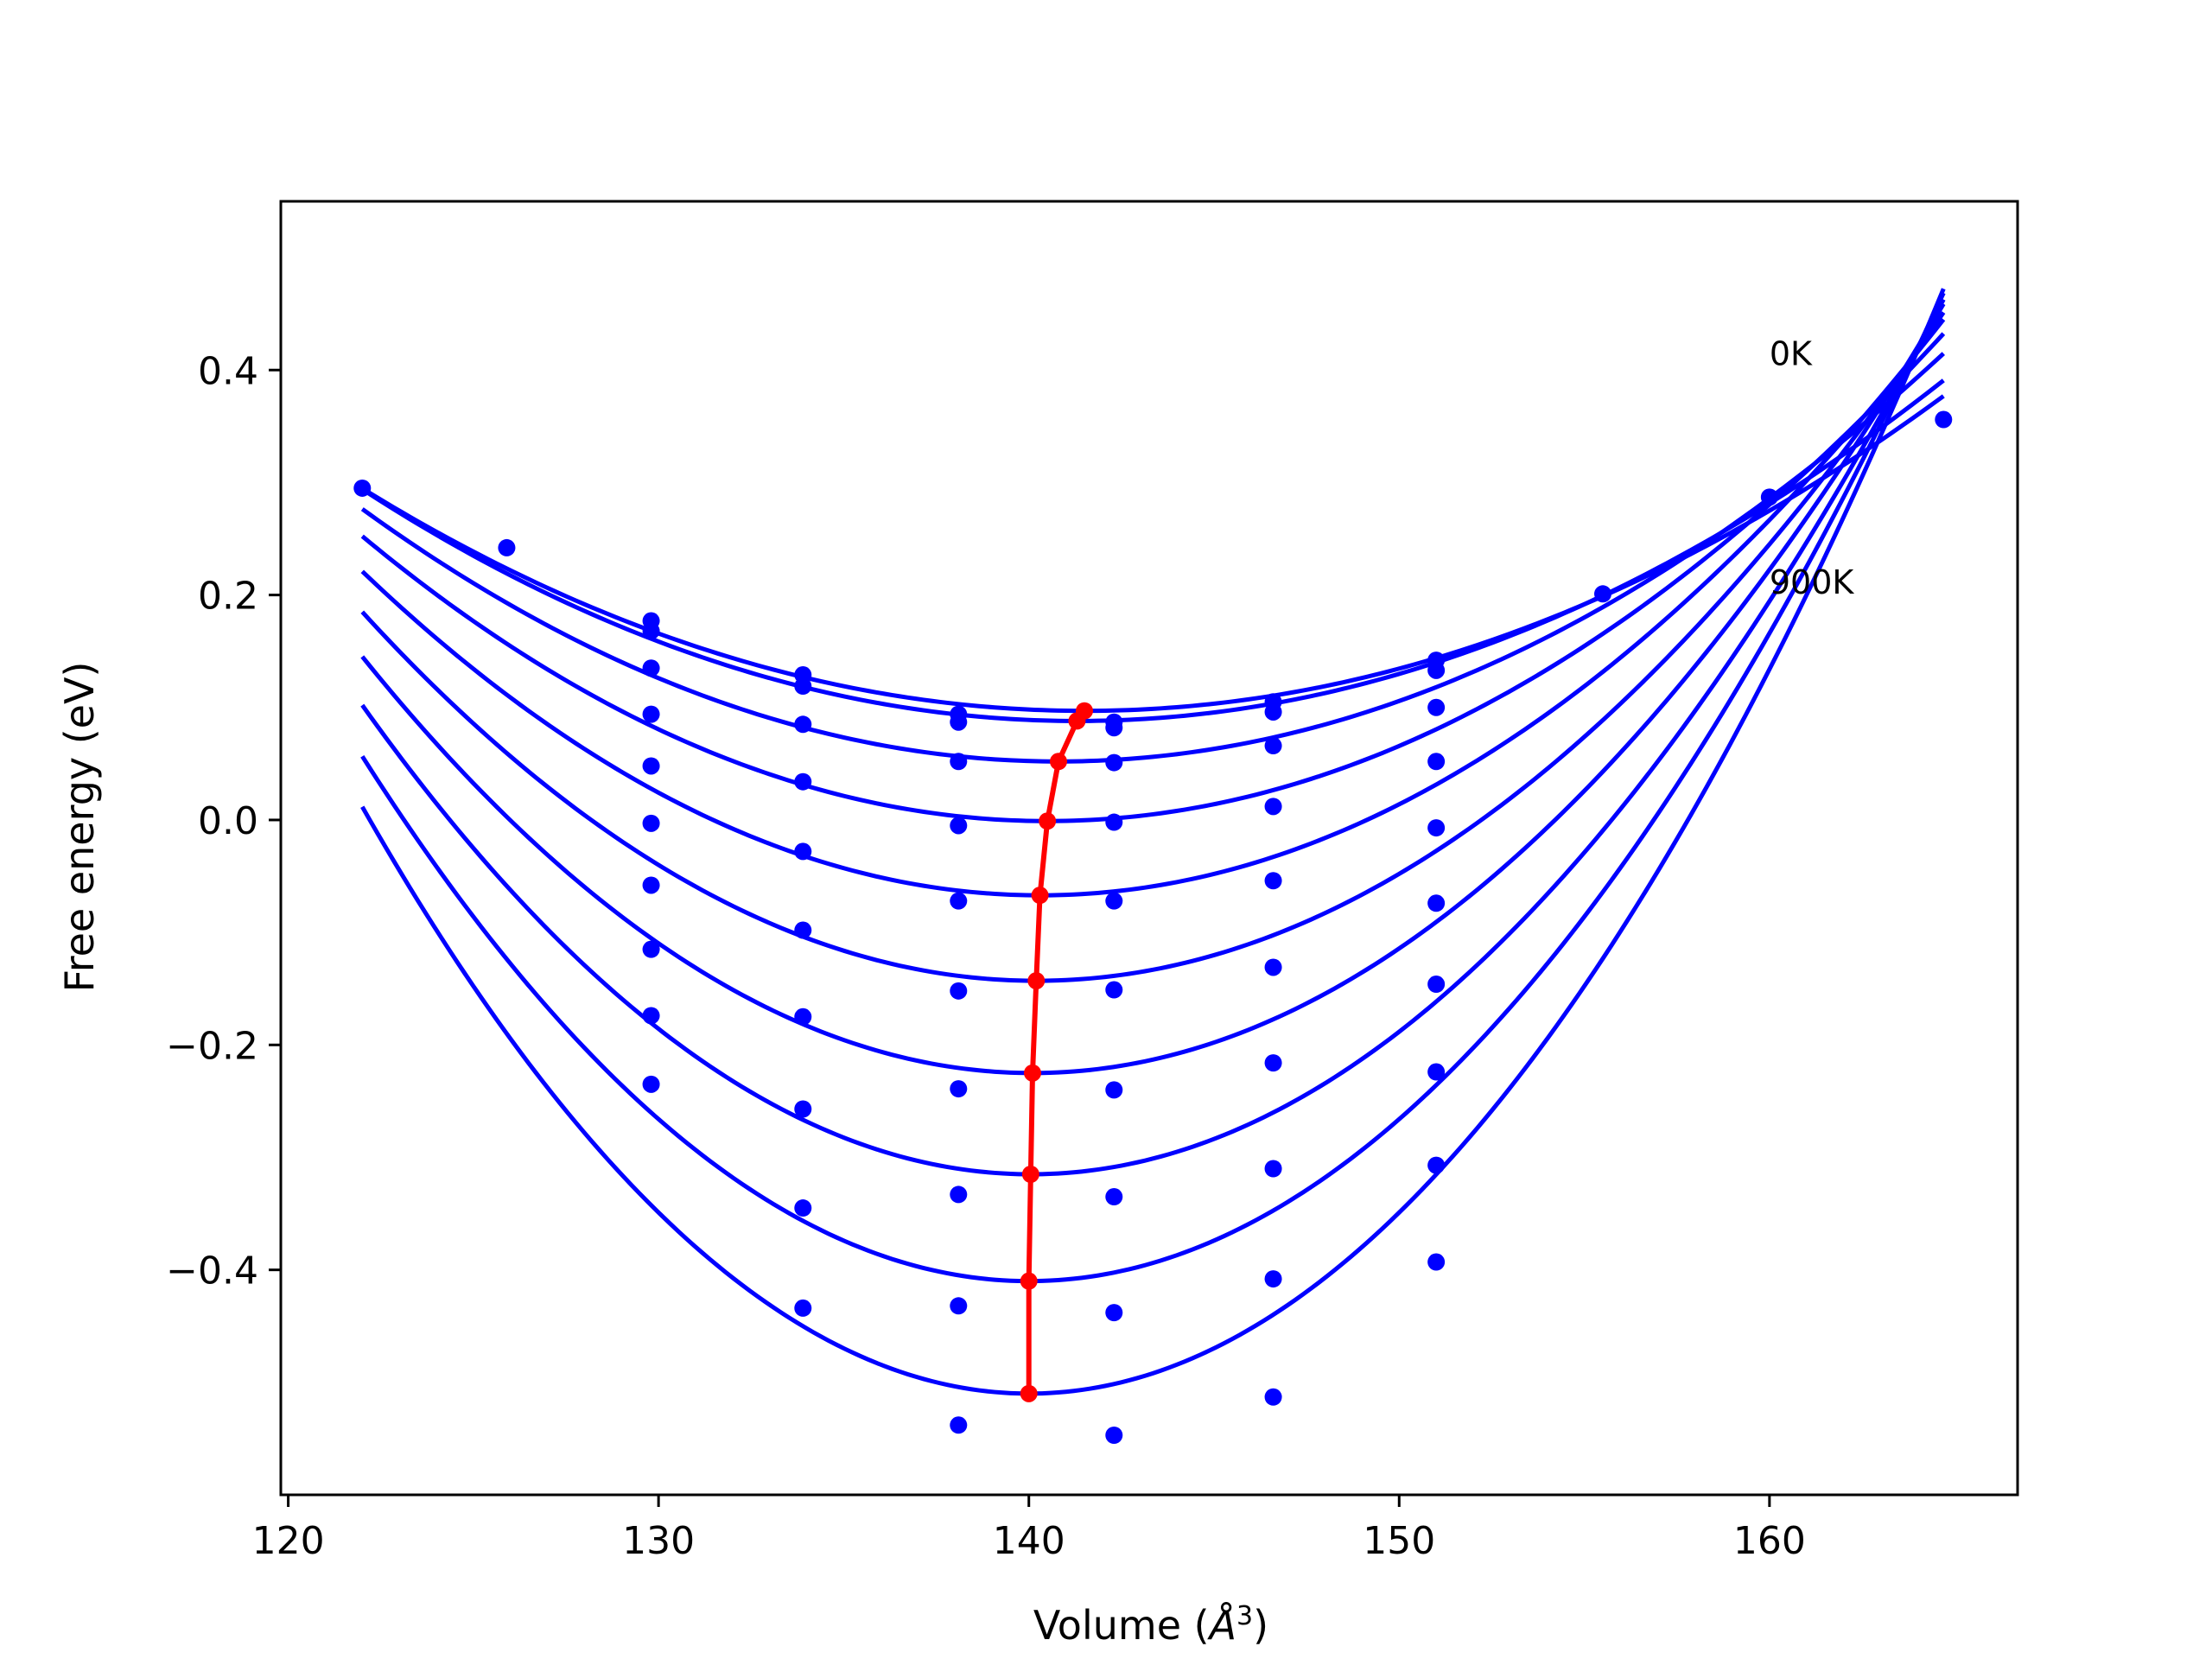 This screenshot has width=2212, height=1659. I want to click on y-tick-label: −0.4, so click(212, 1271).